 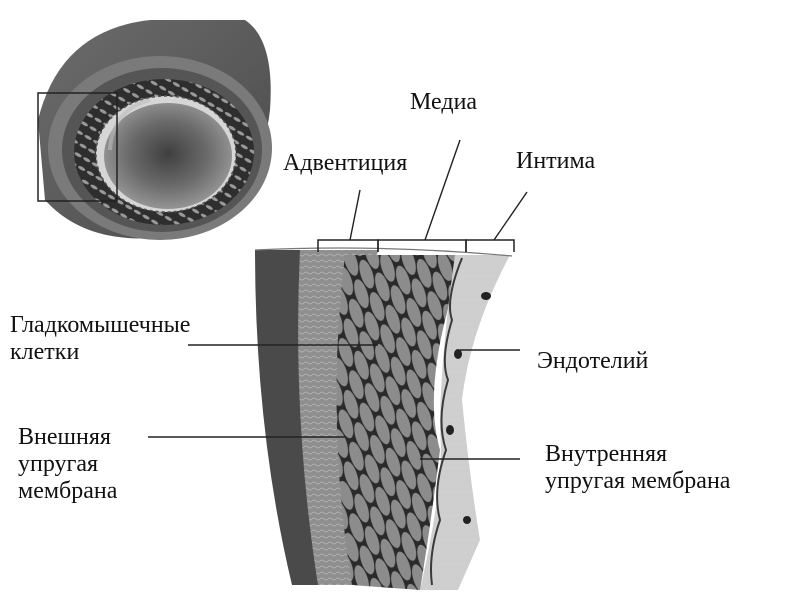 I want to click on label-external-elastic-line1: Внешняя, so click(x=64, y=437).